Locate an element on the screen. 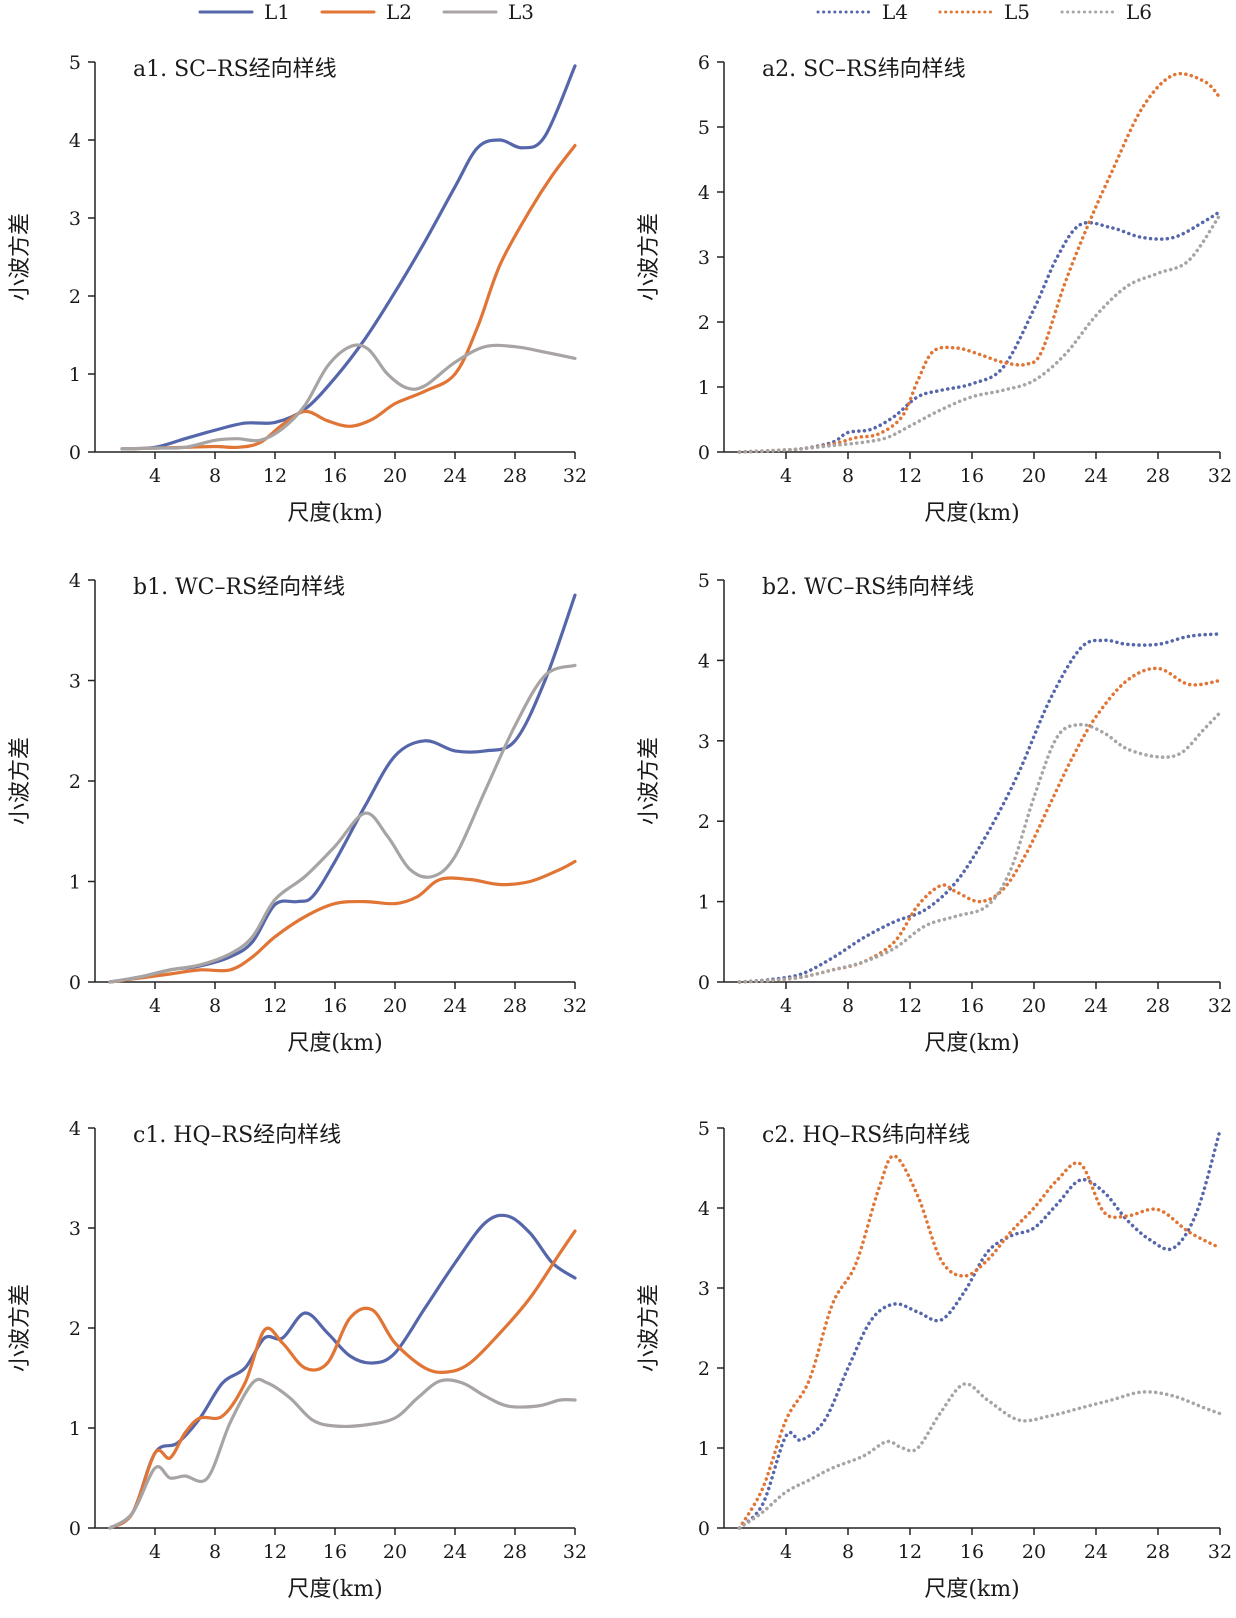 This screenshot has height=1618, width=1236. chart-title: b2. WC–RS纬向样线 is located at coordinates (868, 587).